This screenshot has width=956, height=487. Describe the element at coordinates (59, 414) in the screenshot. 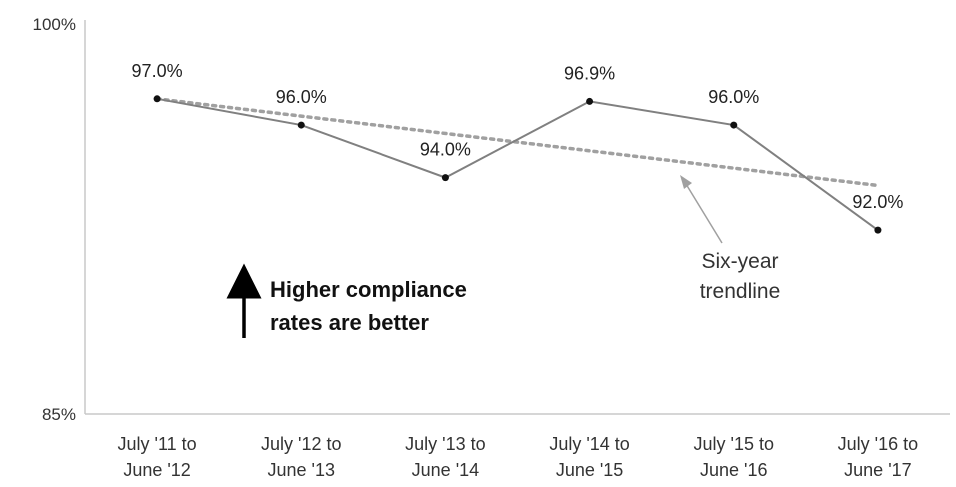

I see `y-tick-label-bottom: 85%` at that location.